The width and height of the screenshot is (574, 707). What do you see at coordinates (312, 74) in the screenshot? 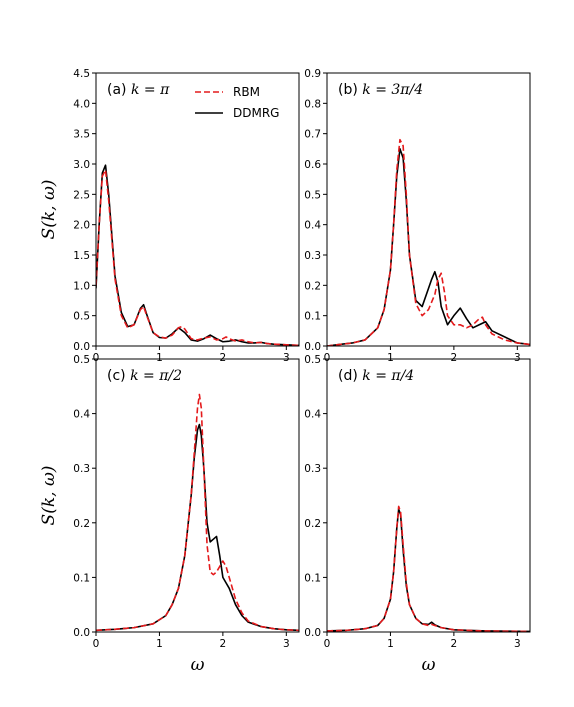
I see `y-tick-label: 0.9` at bounding box center [312, 74].